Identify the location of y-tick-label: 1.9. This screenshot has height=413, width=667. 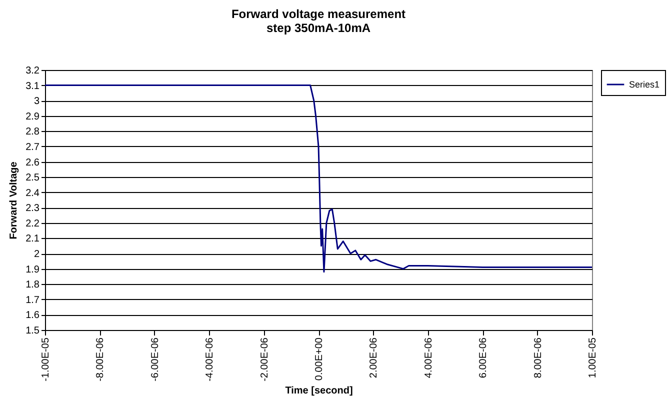
(33, 270).